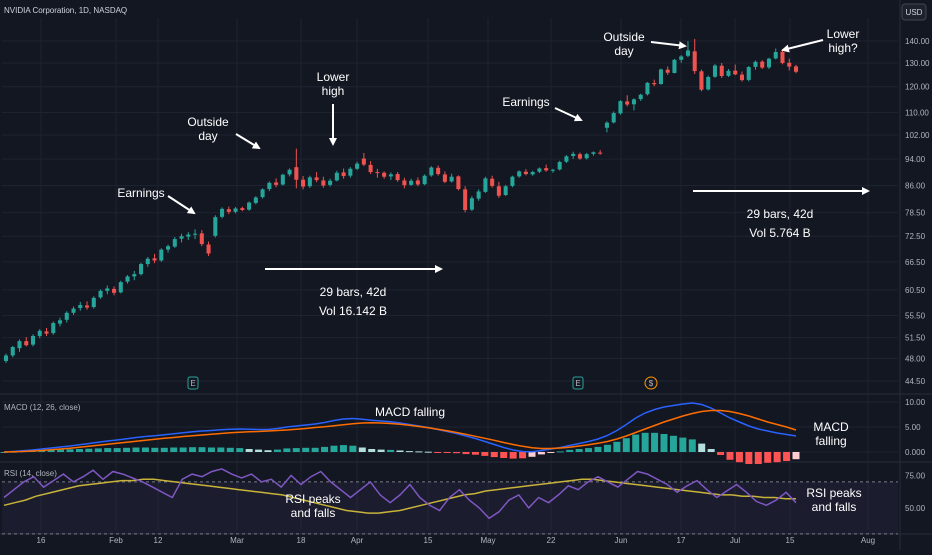  Describe the element at coordinates (913, 427) in the screenshot. I see `macd-tick-label: 5.00` at that location.